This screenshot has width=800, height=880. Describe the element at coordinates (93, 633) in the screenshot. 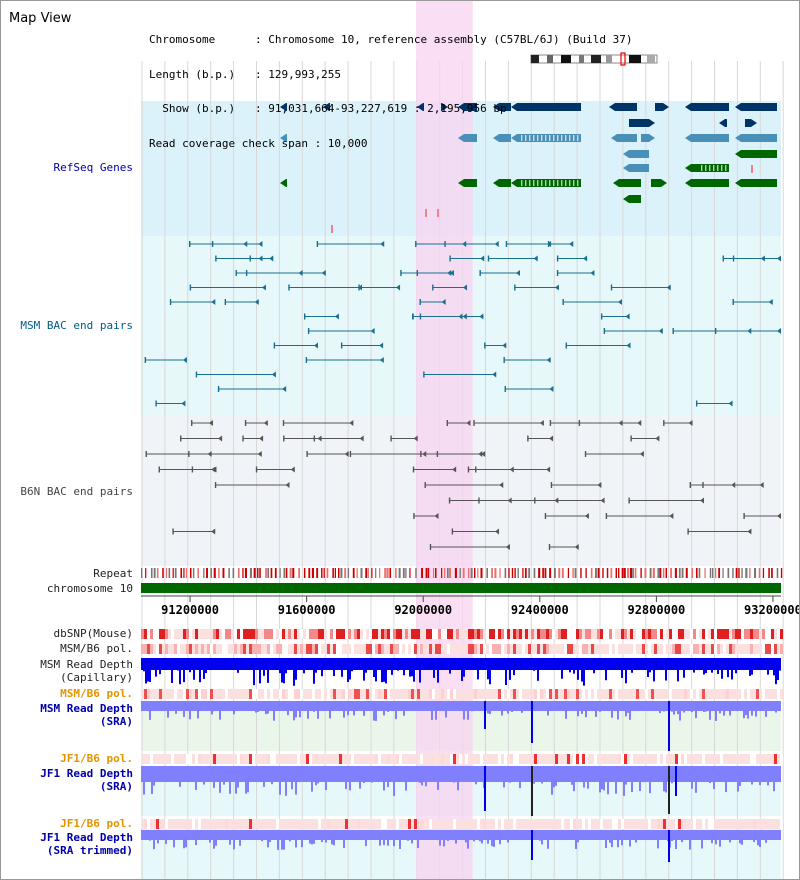

I see `track-label-dbsnp: dbSNP(Mouse)` at that location.